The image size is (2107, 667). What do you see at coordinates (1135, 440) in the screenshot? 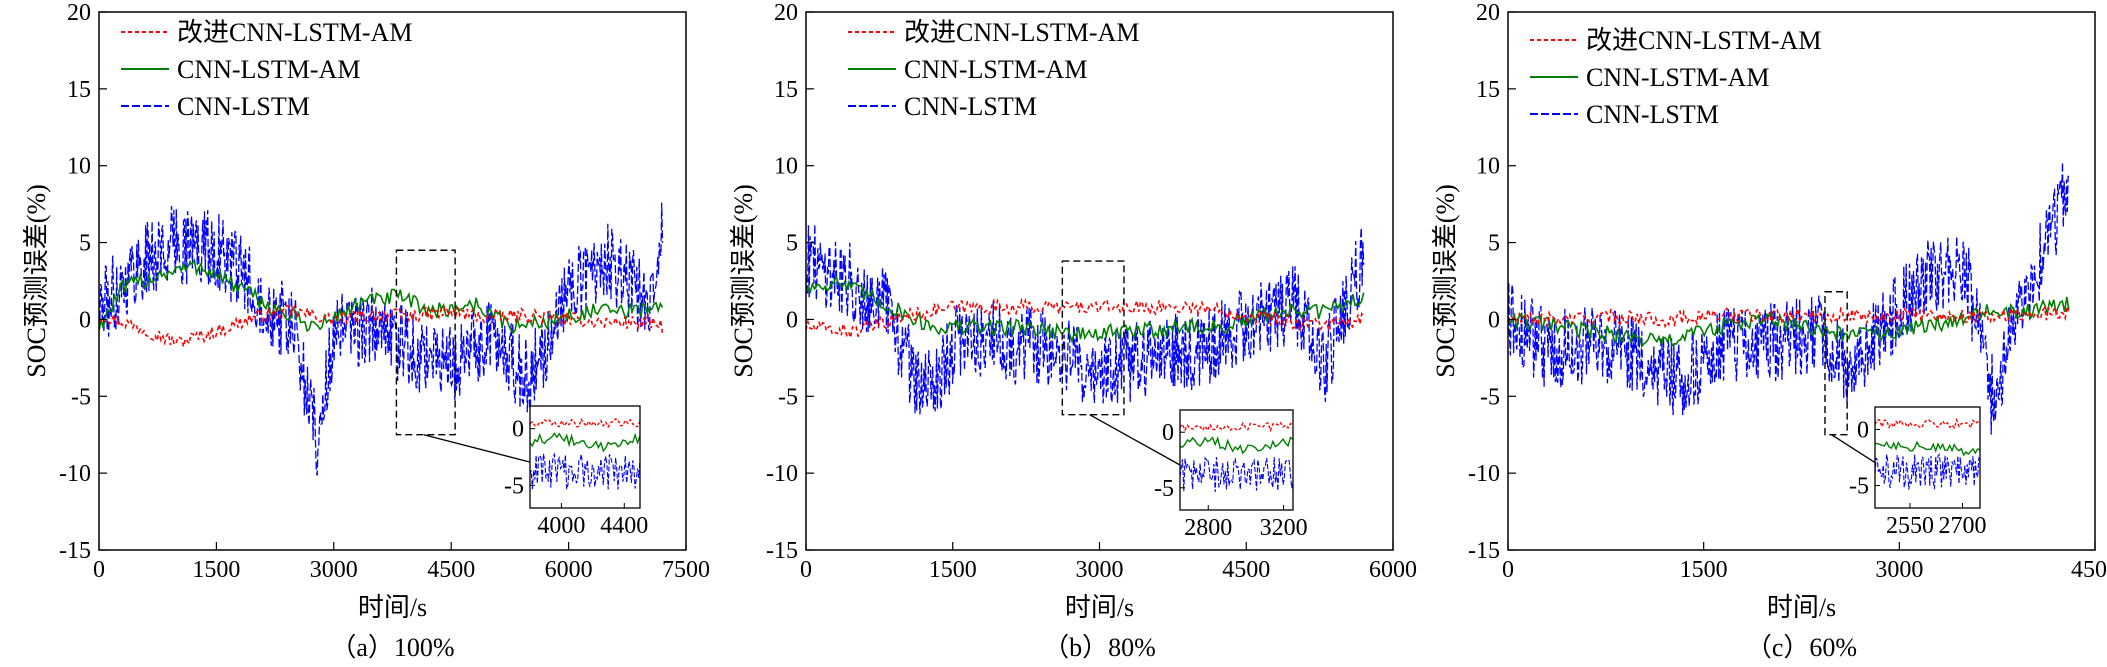
I see `zoom-leader-line` at bounding box center [1135, 440].